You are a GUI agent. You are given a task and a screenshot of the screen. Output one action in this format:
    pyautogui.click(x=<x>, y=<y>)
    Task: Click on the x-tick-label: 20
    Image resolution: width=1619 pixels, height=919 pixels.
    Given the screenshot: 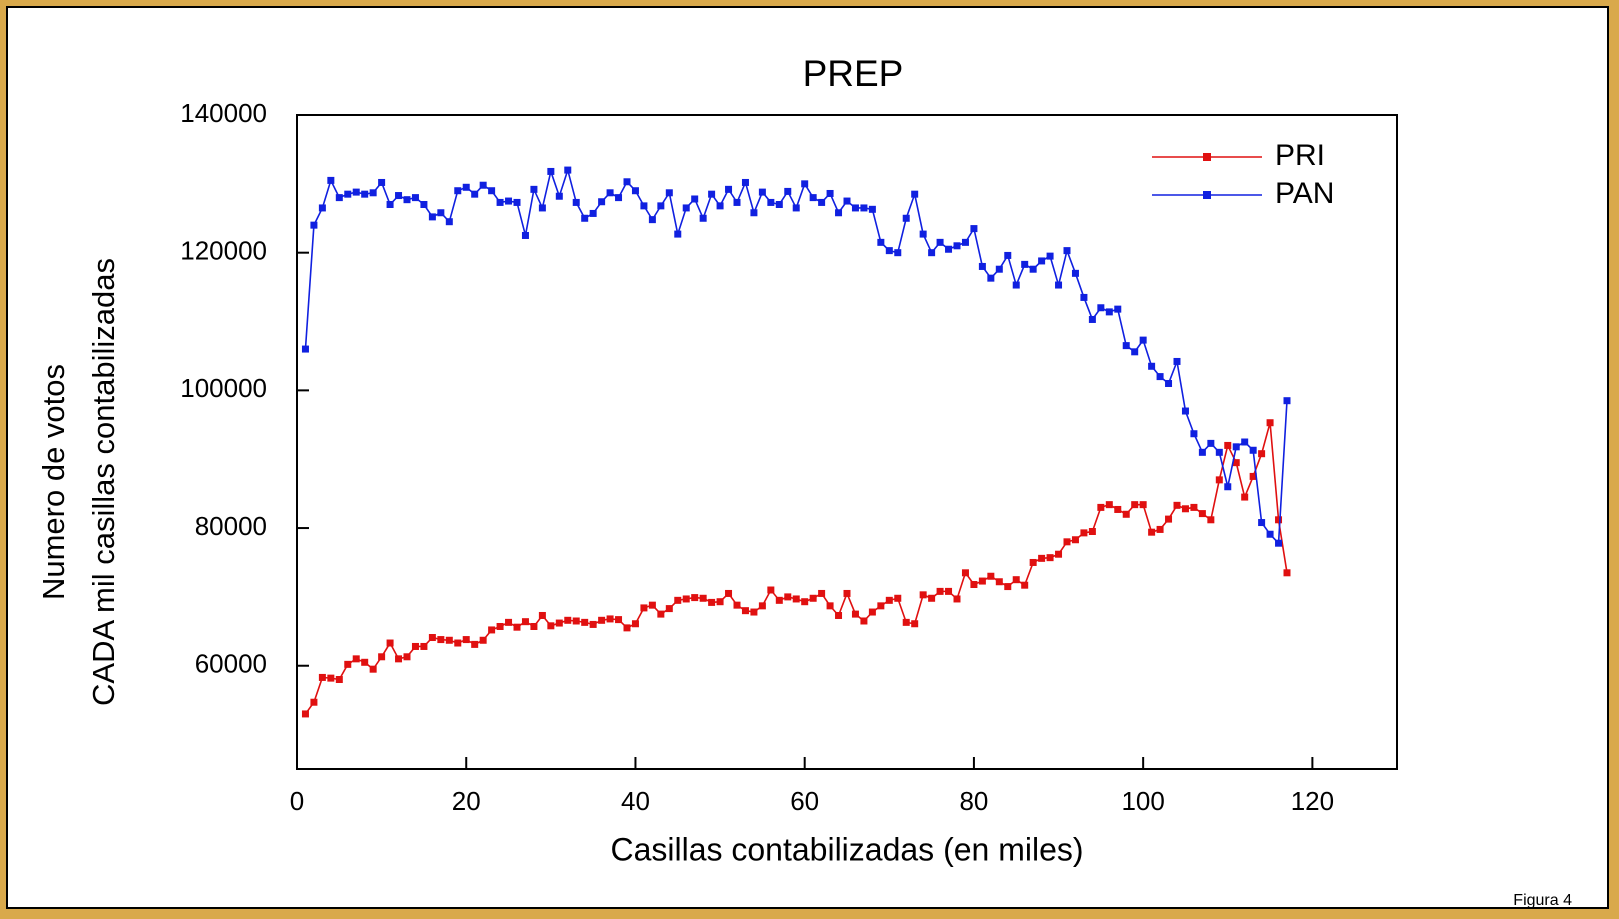 What is the action you would take?
    pyautogui.click(x=466, y=801)
    